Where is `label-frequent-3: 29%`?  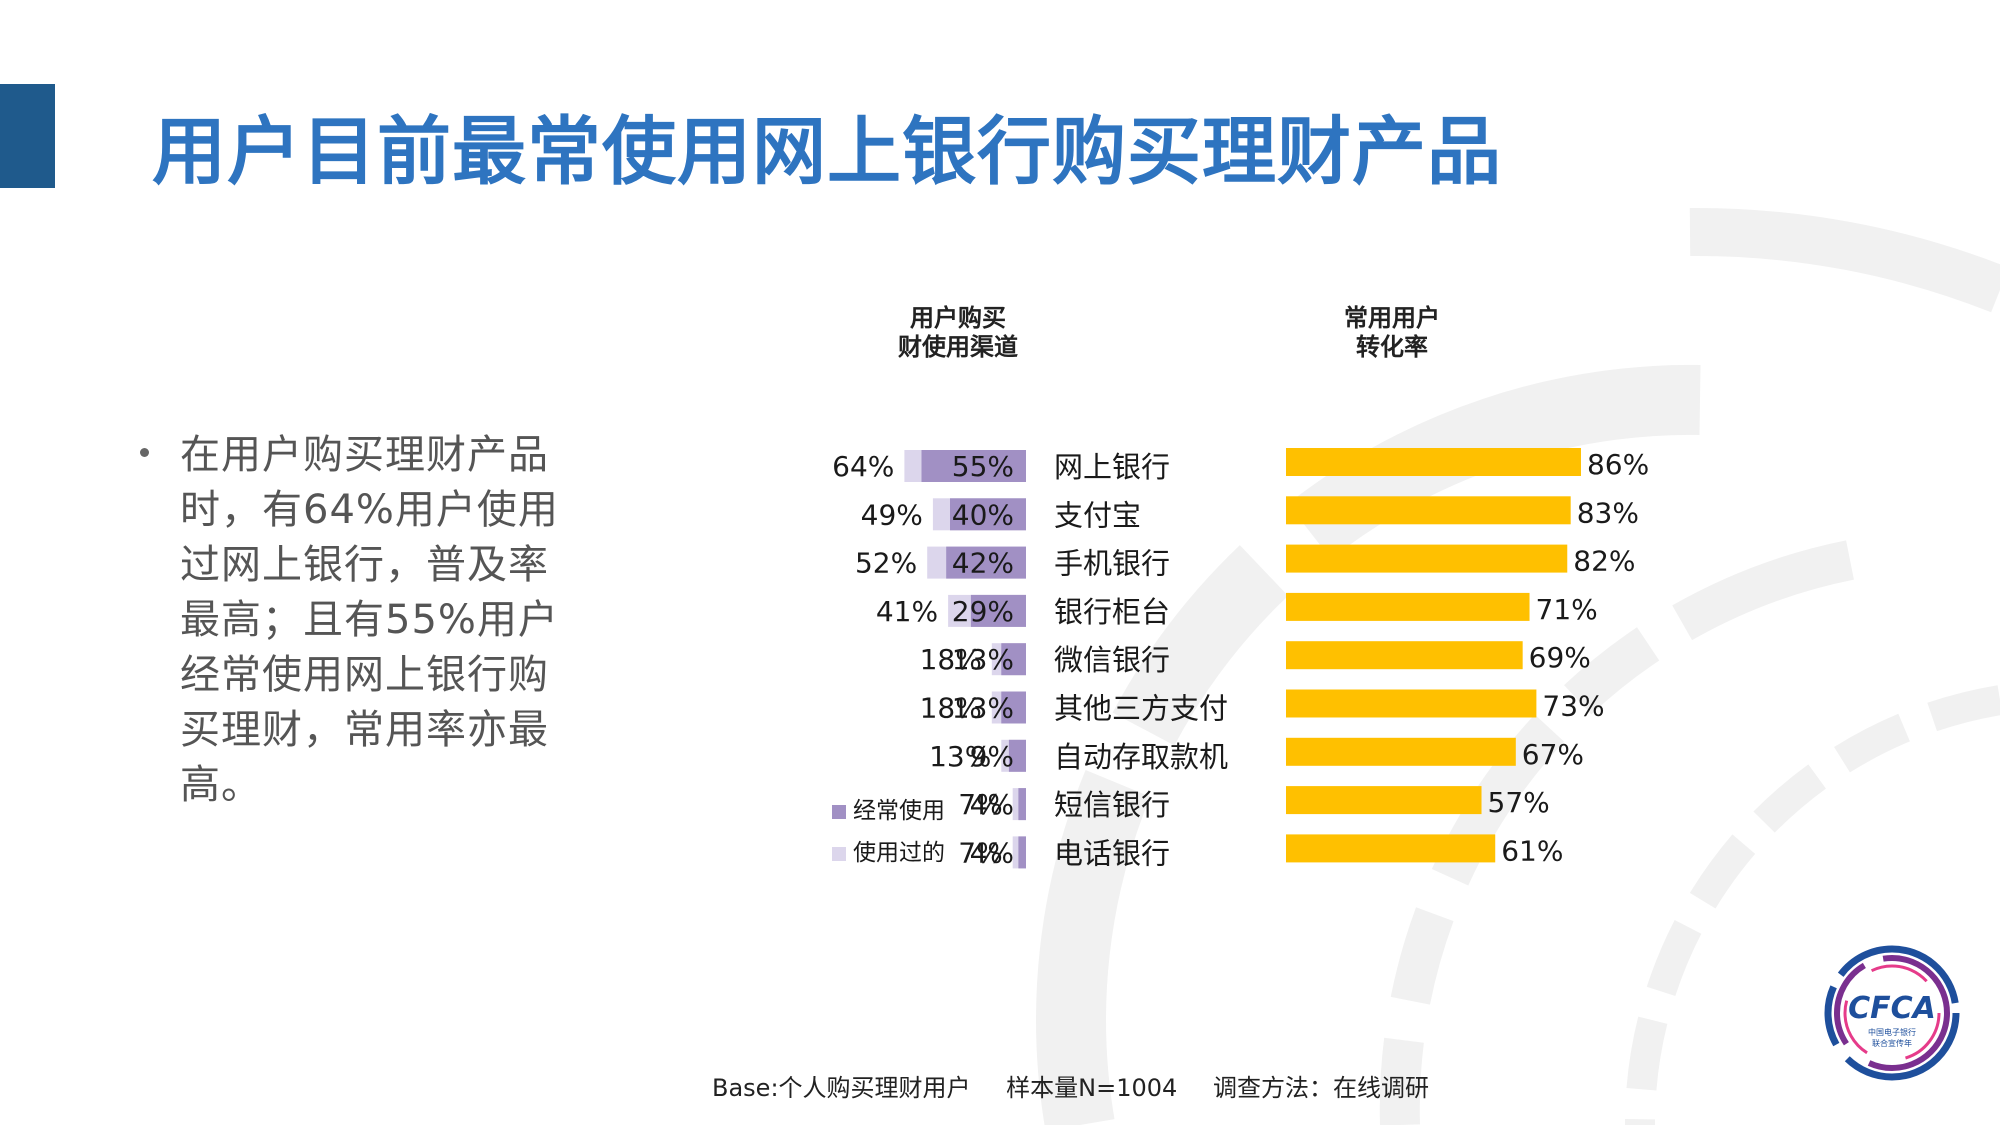 label-frequent-3: 29% is located at coordinates (983, 611).